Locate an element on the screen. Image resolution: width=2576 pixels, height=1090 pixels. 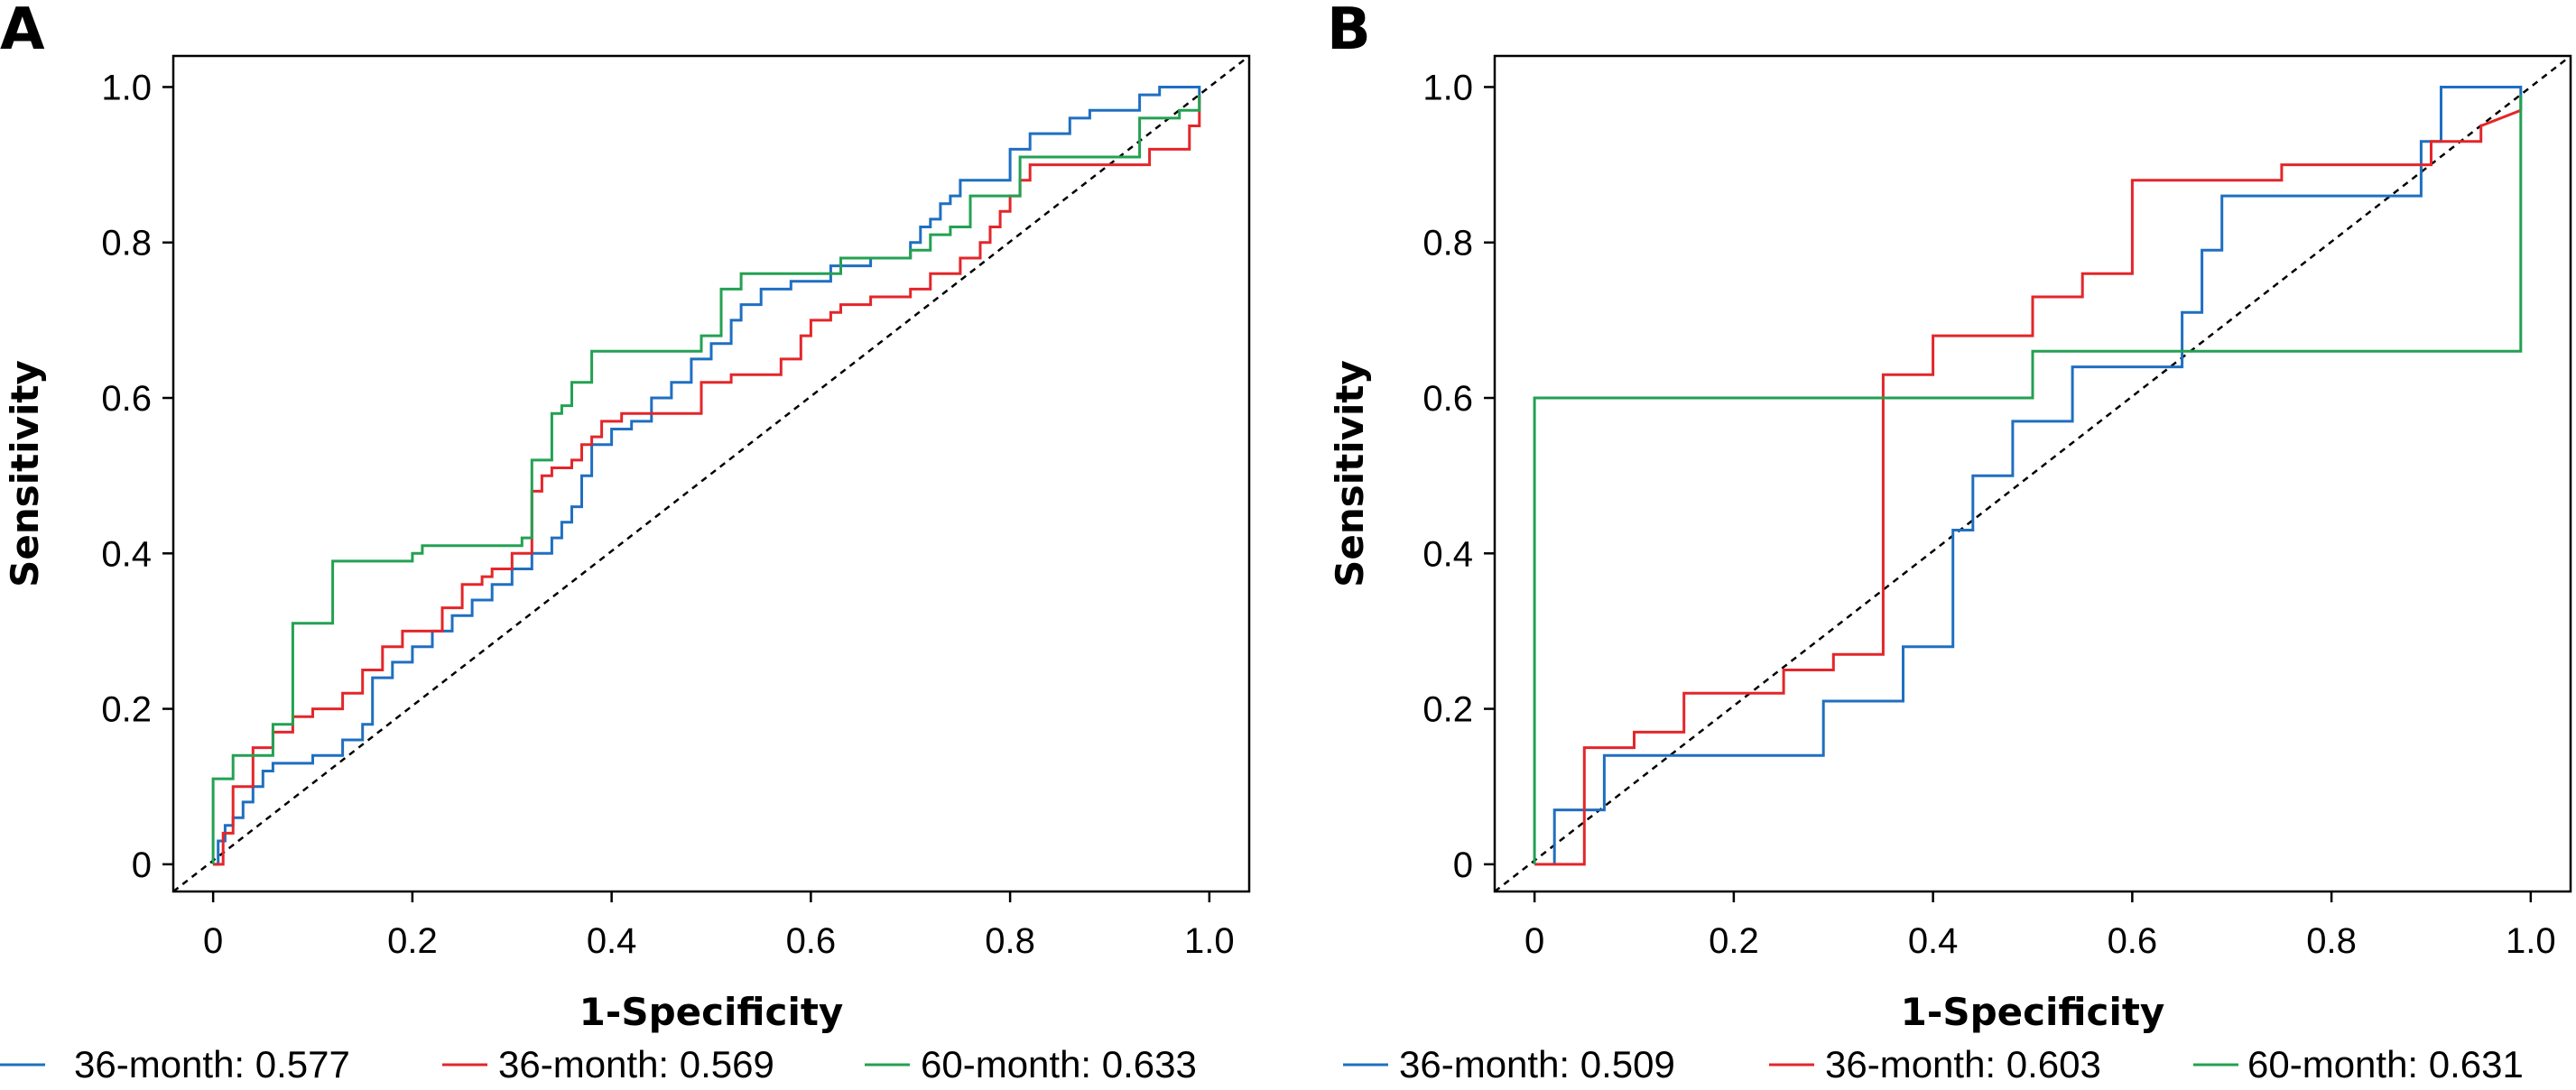
legend-label: 36-month: 0.569 is located at coordinates (636, 1064).